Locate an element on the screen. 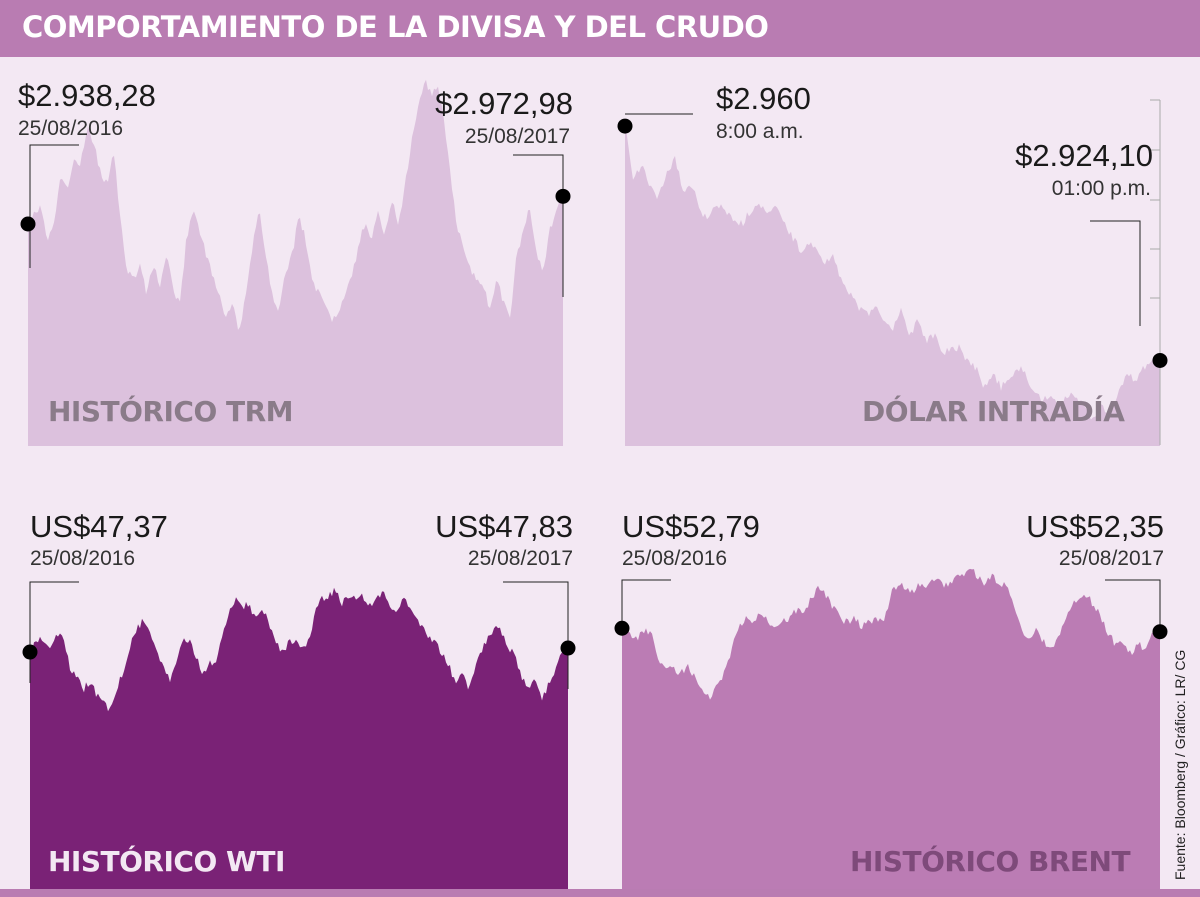 Image resolution: width=1200 pixels, height=897 pixels. brent-start-marker is located at coordinates (622, 628).